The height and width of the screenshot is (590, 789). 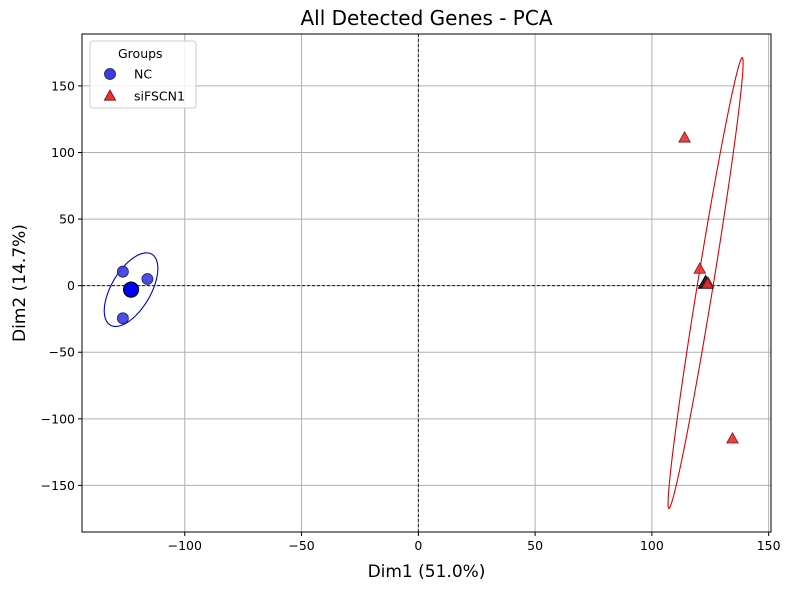 What do you see at coordinates (427, 572) in the screenshot?
I see `x-axis-label: Dim1 (51.0%)` at bounding box center [427, 572].